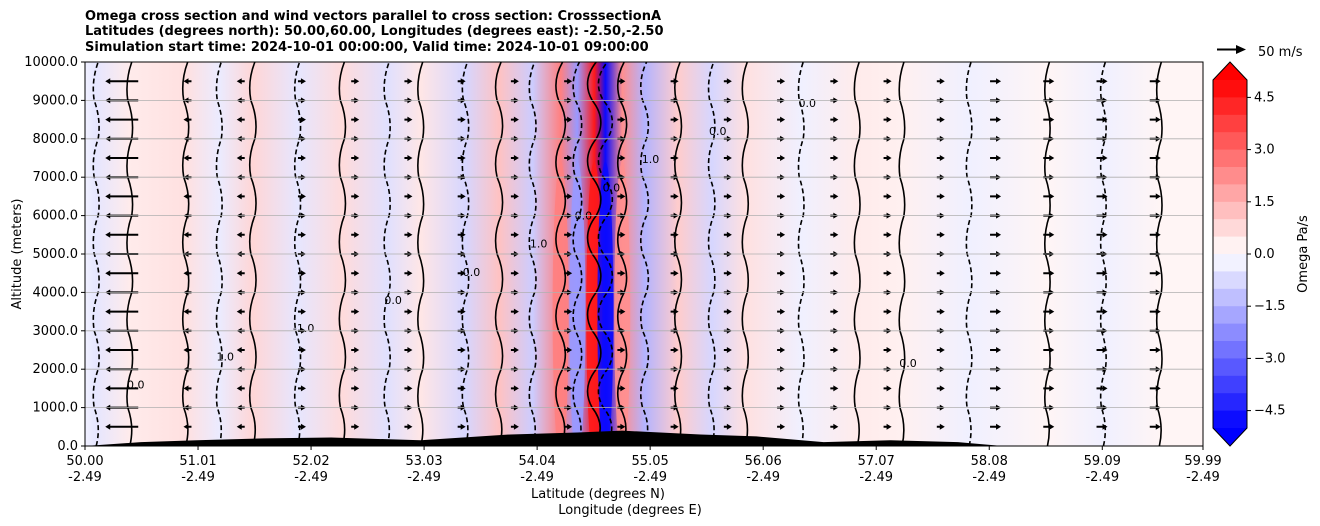 This screenshot has width=1320, height=526. What do you see at coordinates (876, 461) in the screenshot?
I see `x-tick-label-latitude: 57.07` at bounding box center [876, 461].